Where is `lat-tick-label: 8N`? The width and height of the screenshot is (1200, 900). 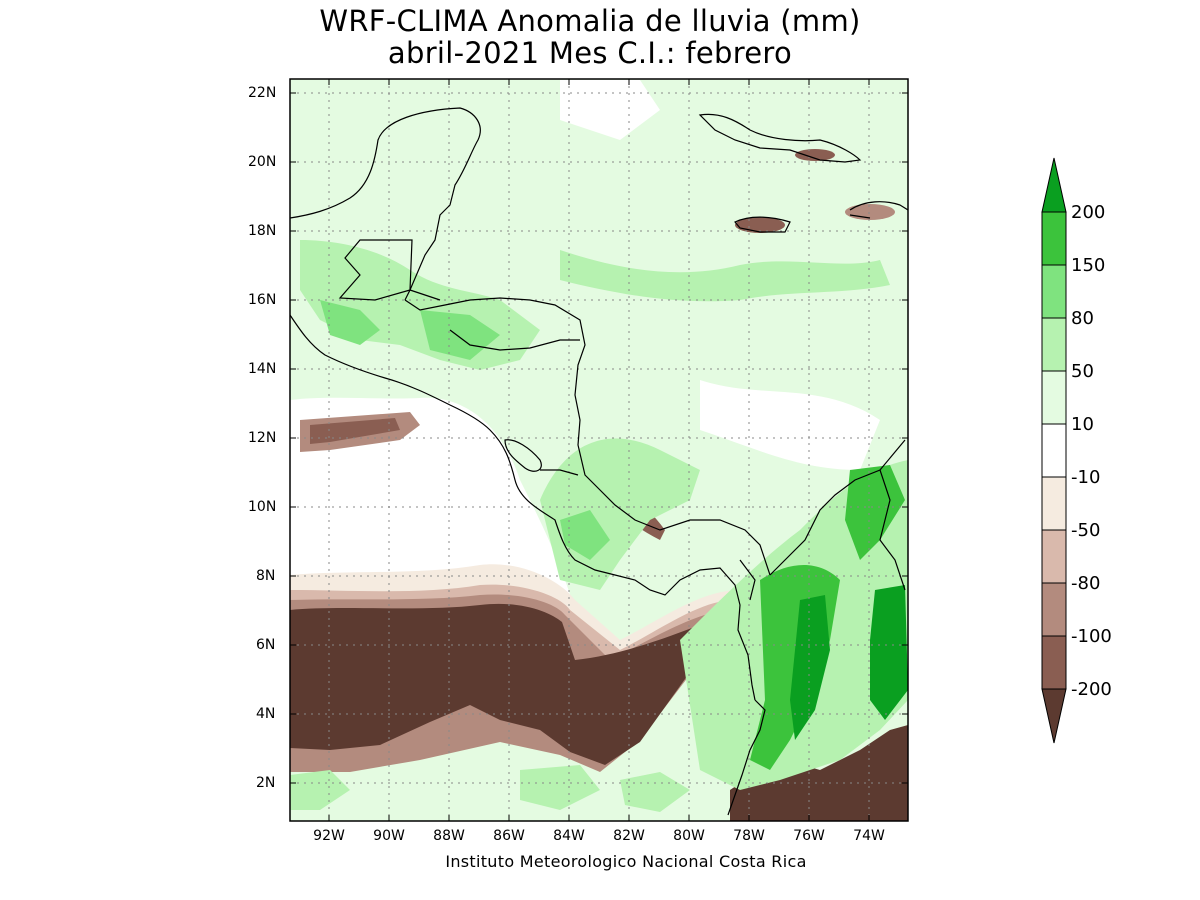 lat-tick-label: 8N is located at coordinates (266, 576).